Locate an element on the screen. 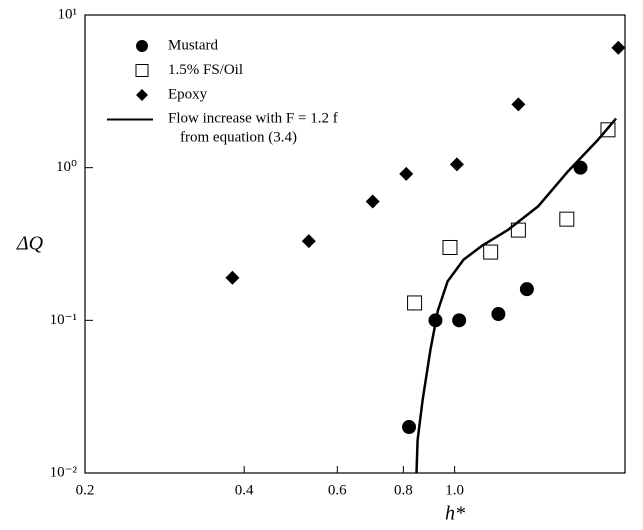  x-tick-label: 1.0 is located at coordinates (454, 490).